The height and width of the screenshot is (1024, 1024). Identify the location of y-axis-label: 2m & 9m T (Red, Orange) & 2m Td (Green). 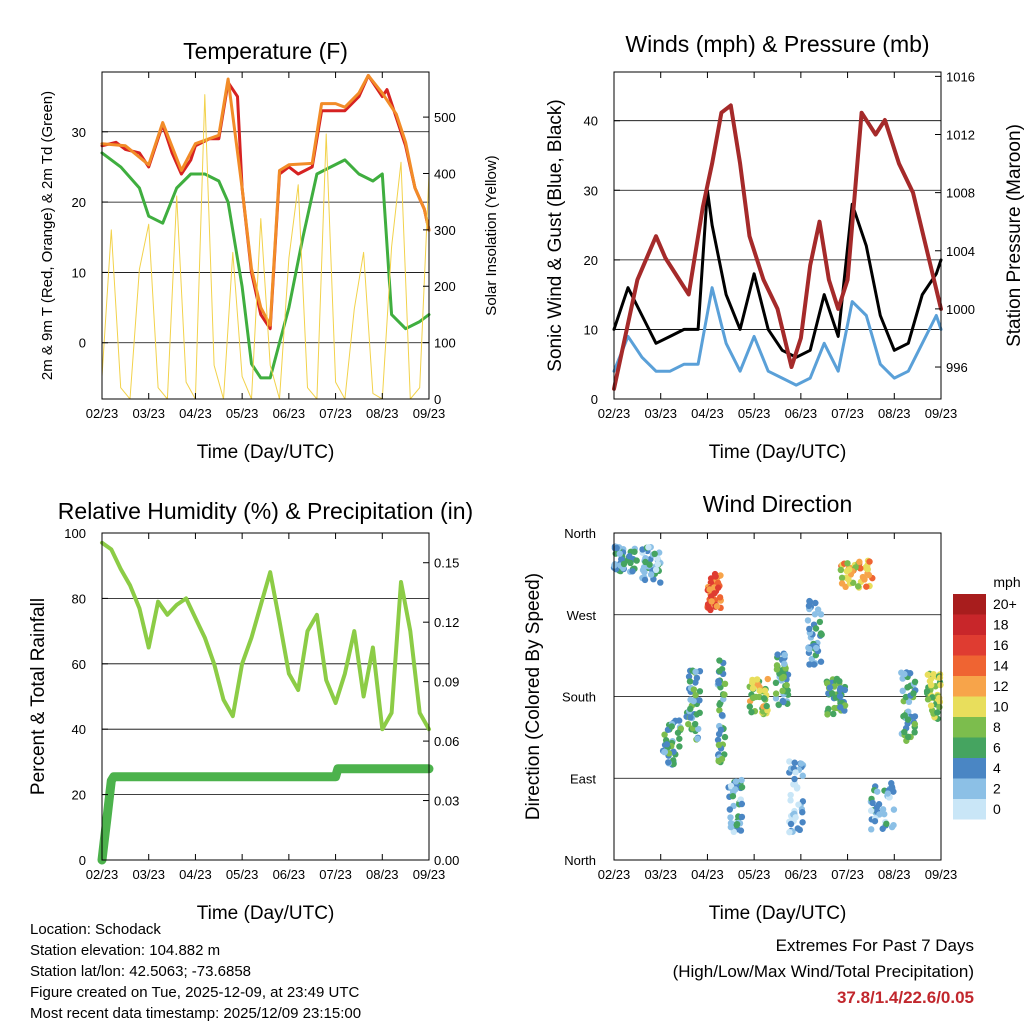
(47, 235).